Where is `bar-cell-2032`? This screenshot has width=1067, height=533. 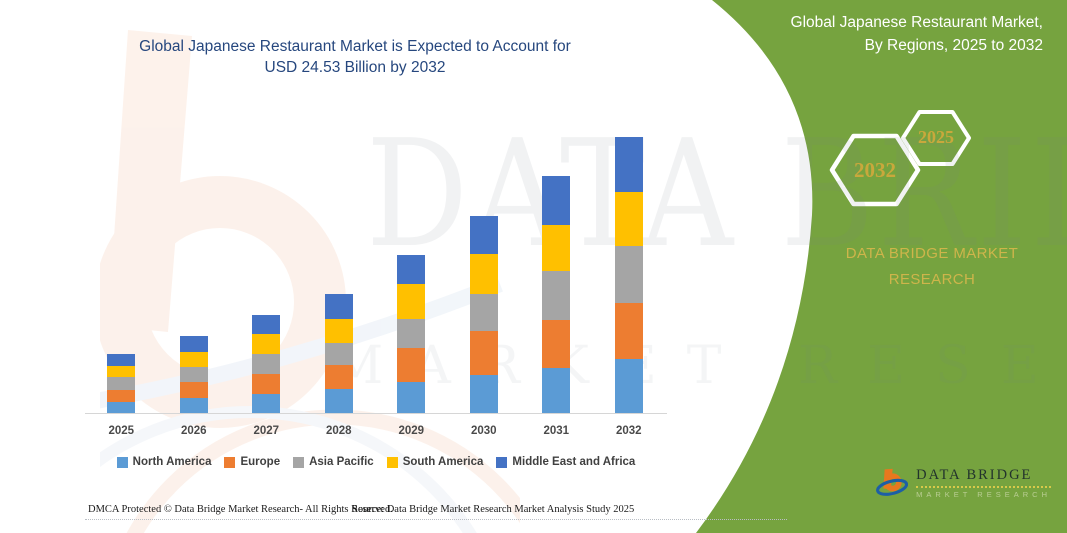
bar-cell-2032 is located at coordinates (629, 273).